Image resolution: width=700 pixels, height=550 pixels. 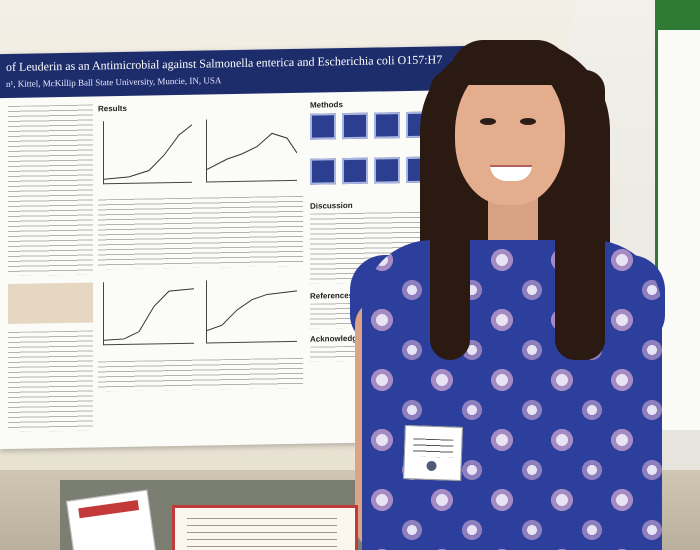 I want to click on poster-photo, so click(x=50, y=303).